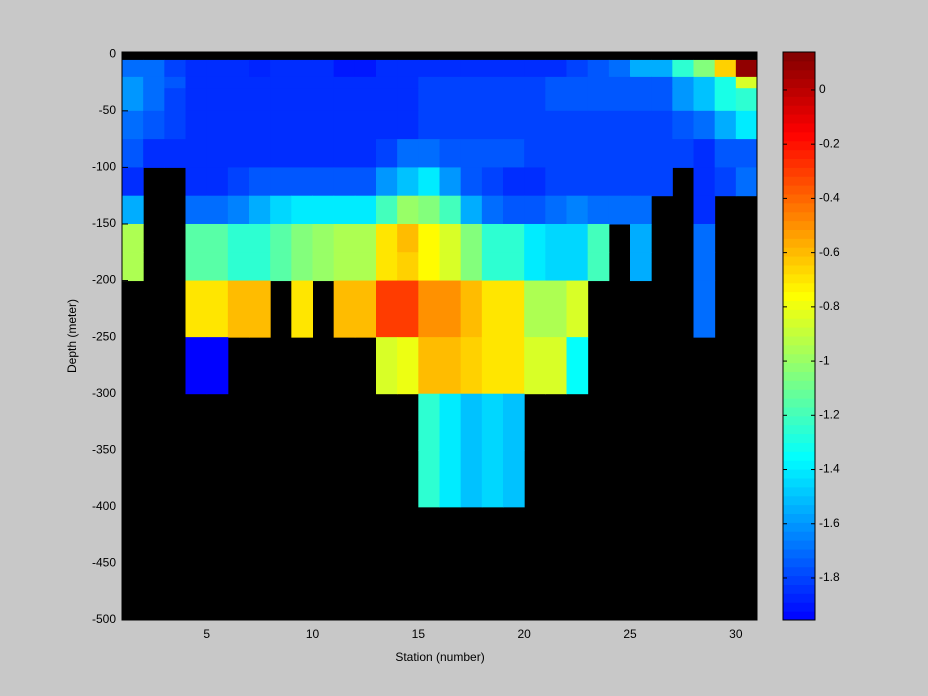 The height and width of the screenshot is (696, 928). I want to click on colorbar-tick-label: -0.8, so click(829, 306).